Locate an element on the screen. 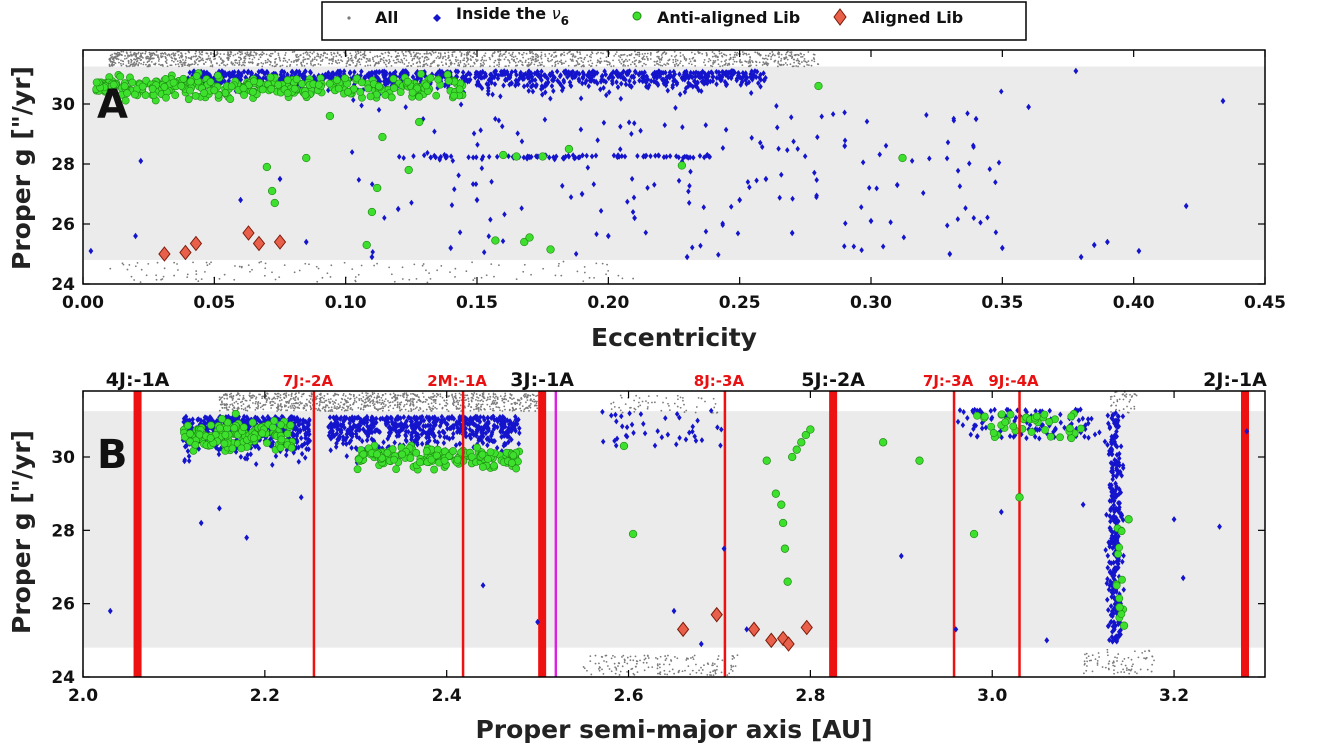 This screenshot has width=1317, height=750. x-tick-label: 0.25 is located at coordinates (740, 303).